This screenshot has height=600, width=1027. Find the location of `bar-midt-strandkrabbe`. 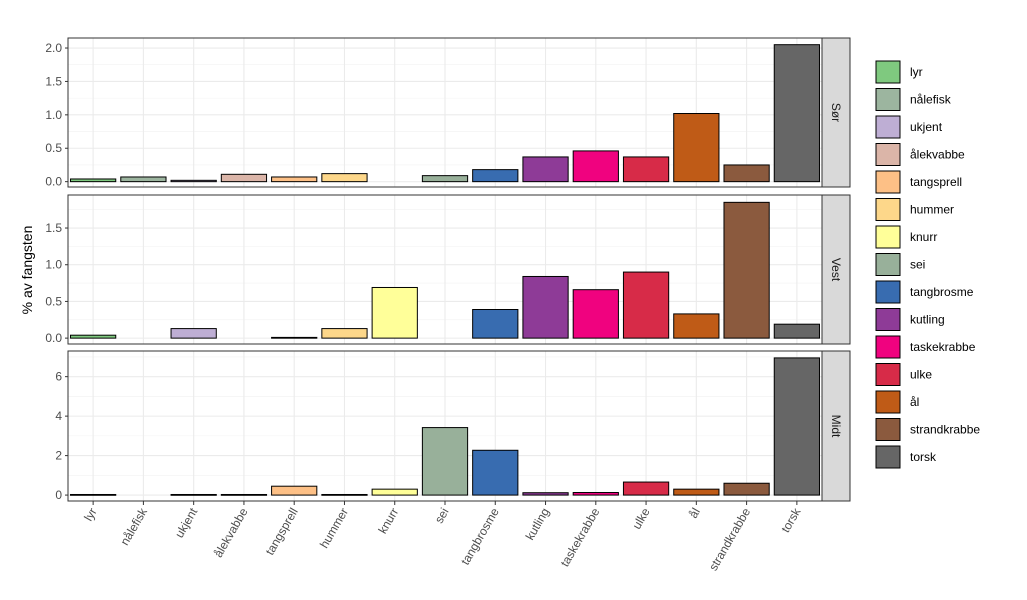

bar-midt-strandkrabbe is located at coordinates (746, 489).